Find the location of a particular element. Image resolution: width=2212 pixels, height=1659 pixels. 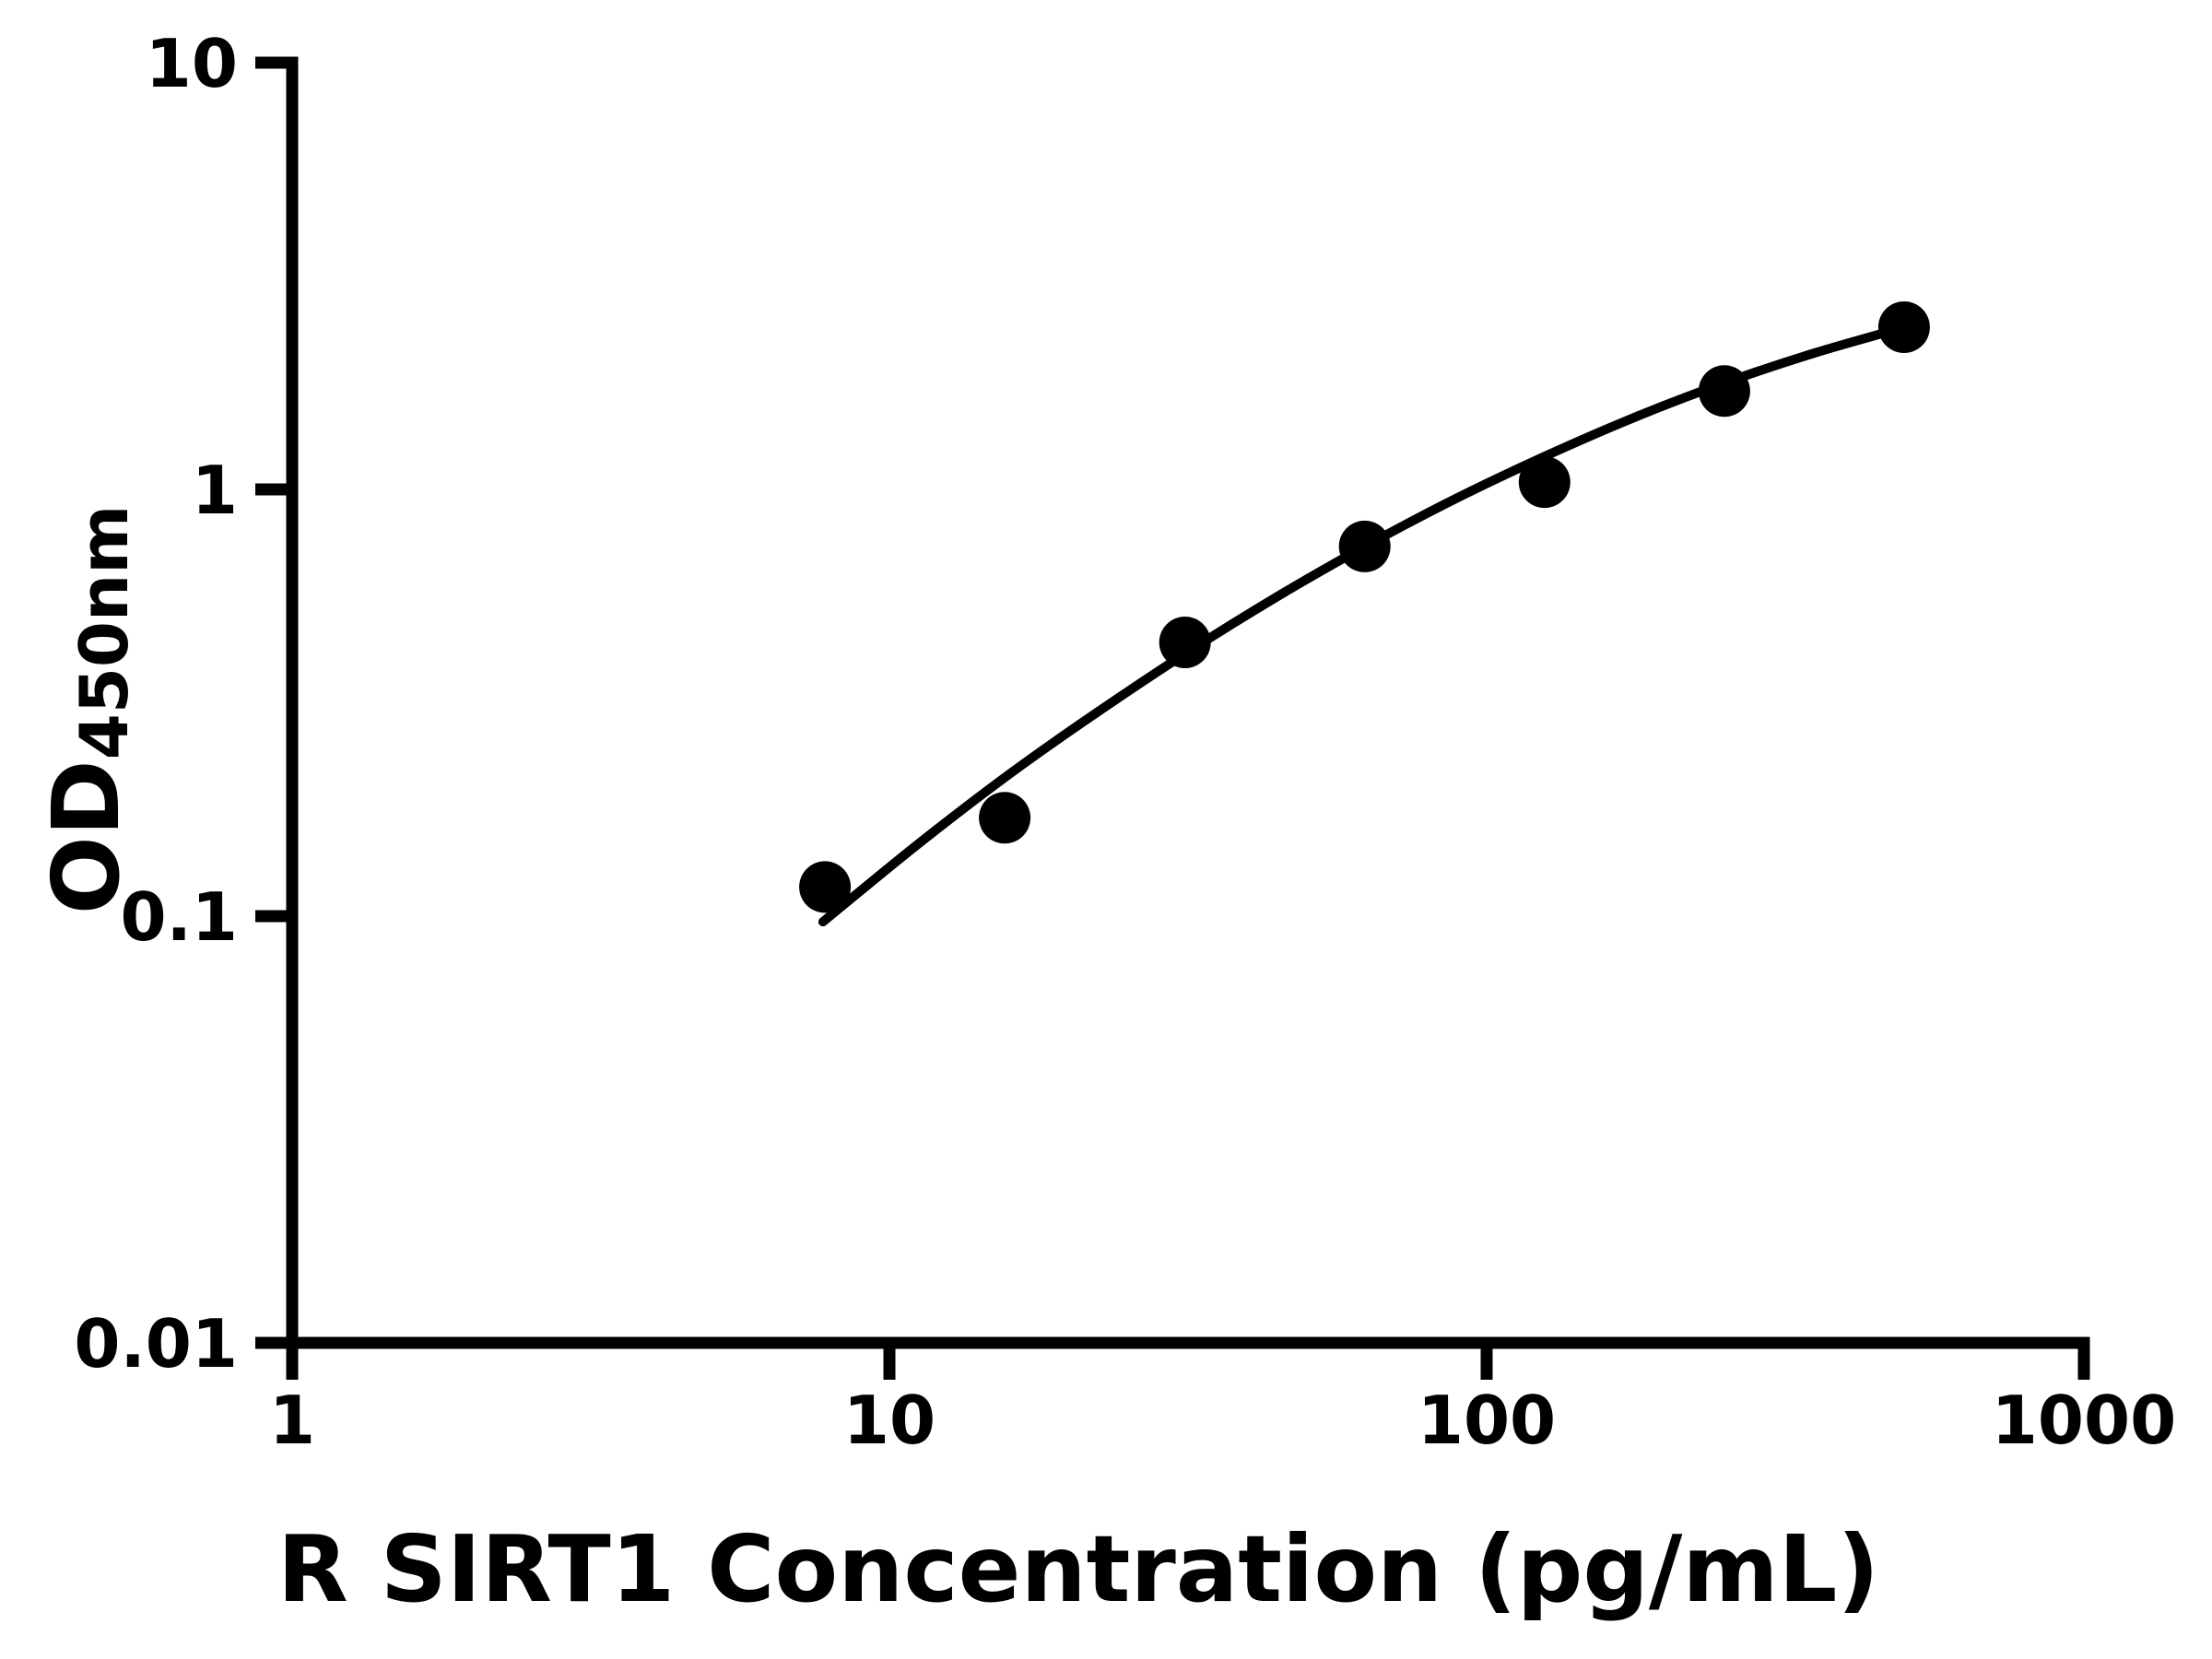

y-axis-title-main: OD is located at coordinates (86, 836).